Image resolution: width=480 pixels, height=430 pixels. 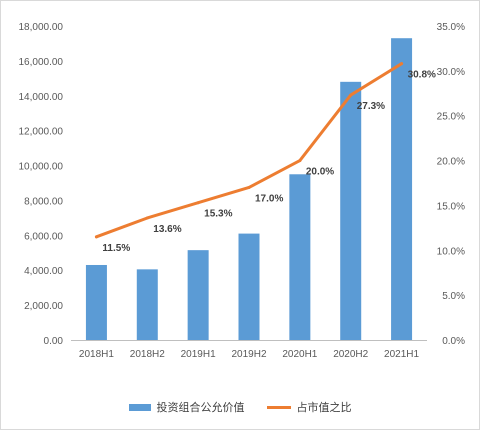 What do you see at coordinates (422, 75) in the screenshot?
I see `data-label: 30.8%` at bounding box center [422, 75].